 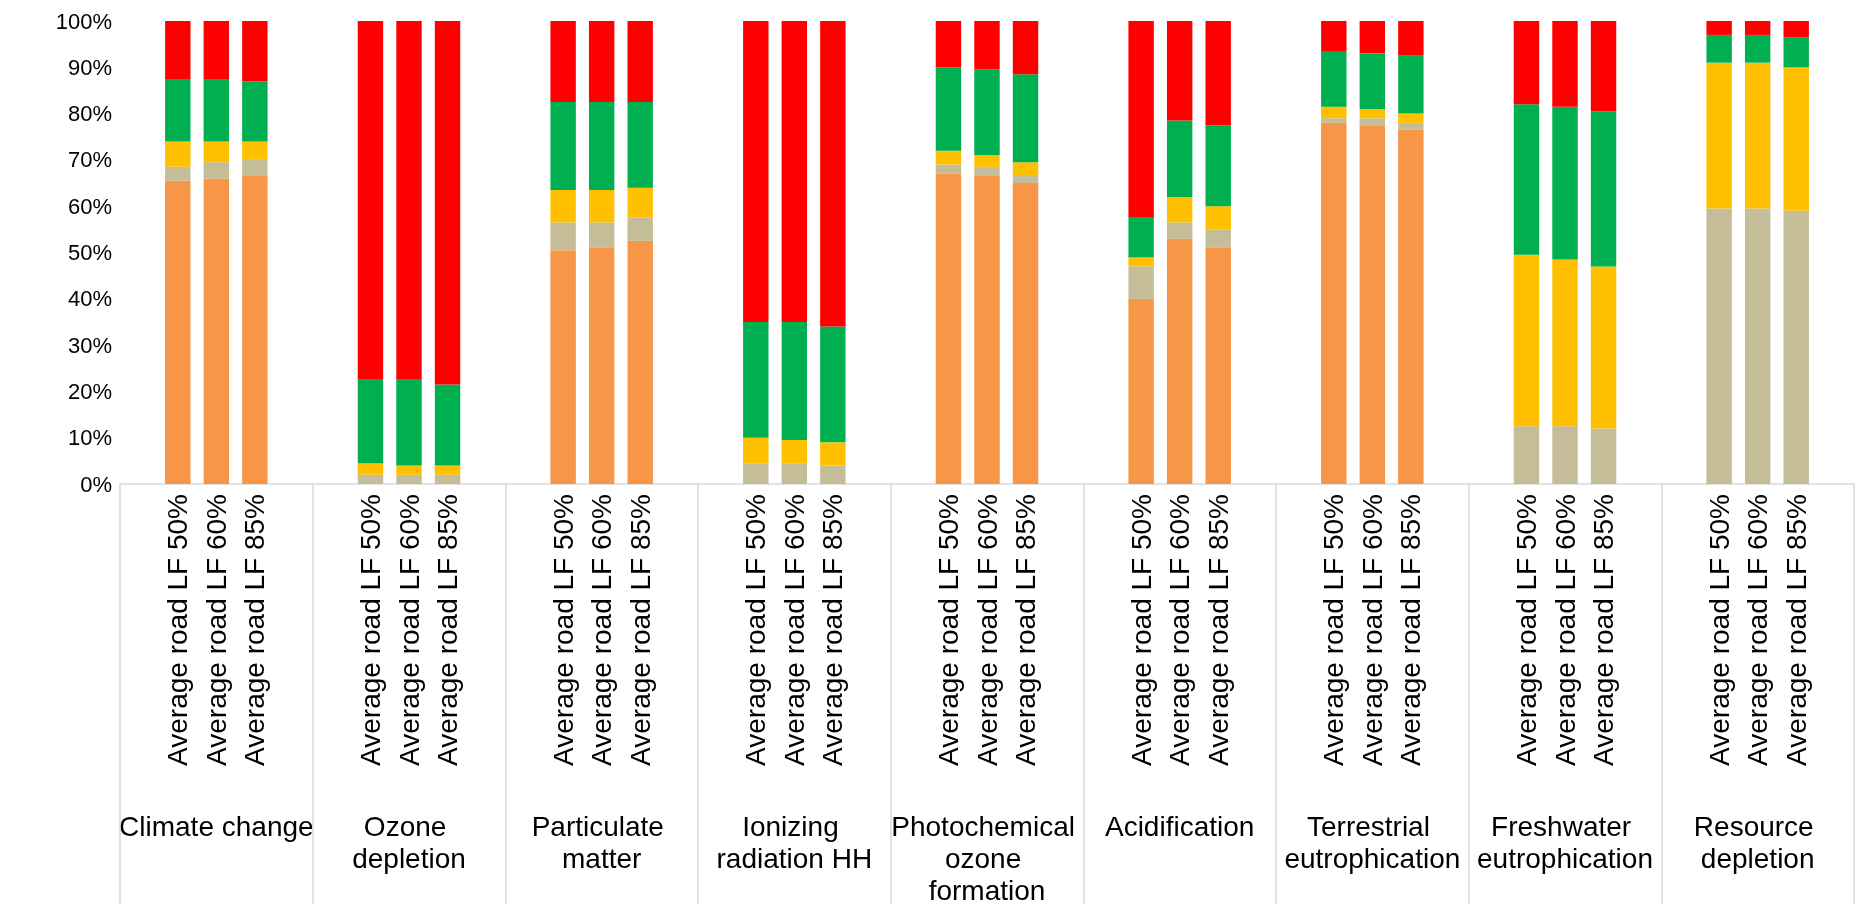 What do you see at coordinates (987, 857) in the screenshot?
I see `text: Photochemical ozone formation` at bounding box center [987, 857].